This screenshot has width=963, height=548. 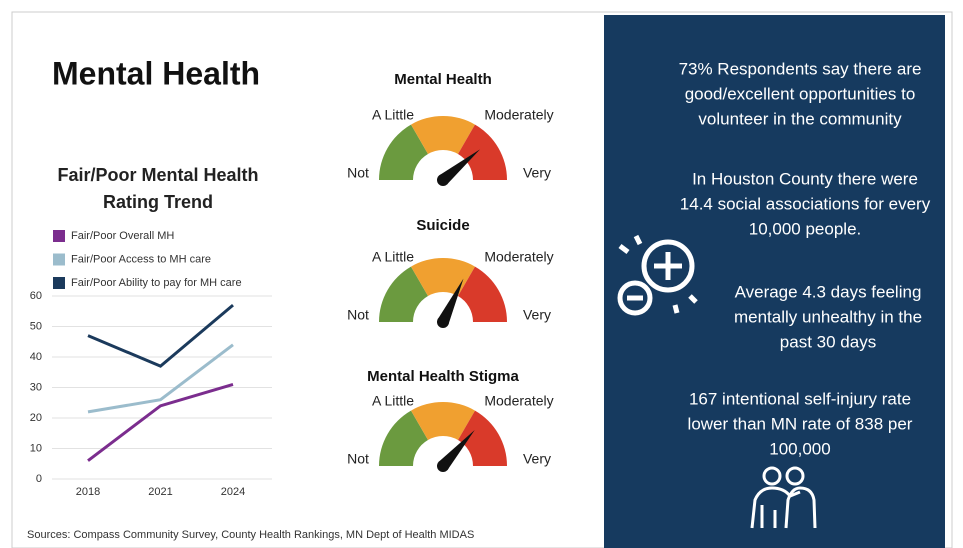 I want to click on x-tick-label: 2024, so click(x=233, y=492).